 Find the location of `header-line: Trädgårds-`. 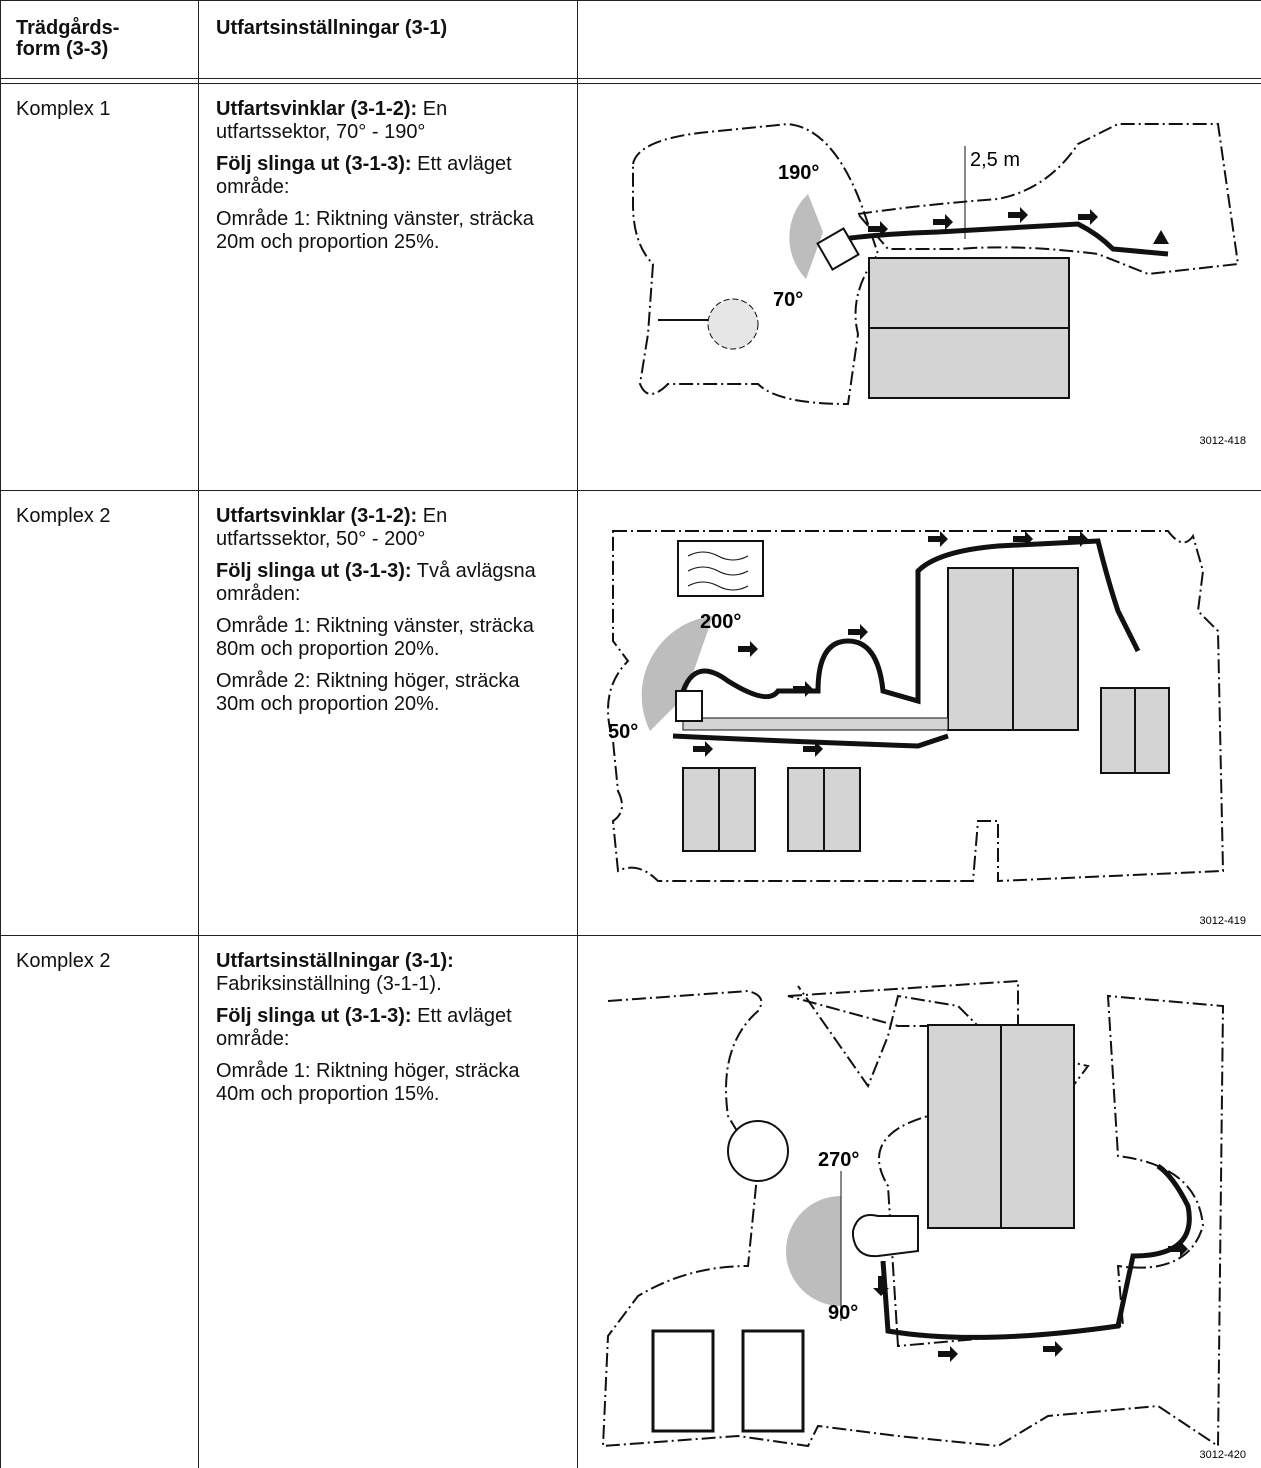

header-line: Trädgårds- is located at coordinates (68, 28).